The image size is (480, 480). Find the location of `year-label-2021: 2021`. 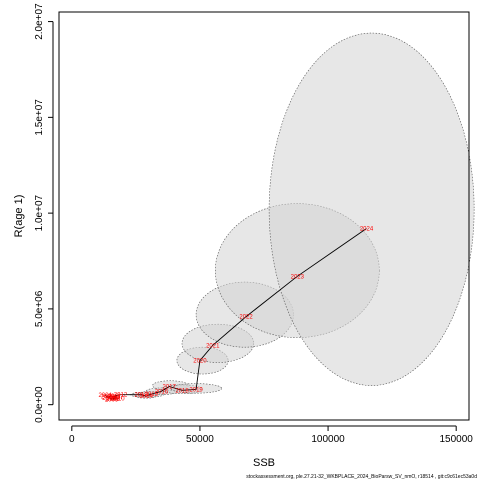

year-label-2021: 2021 is located at coordinates (213, 346).